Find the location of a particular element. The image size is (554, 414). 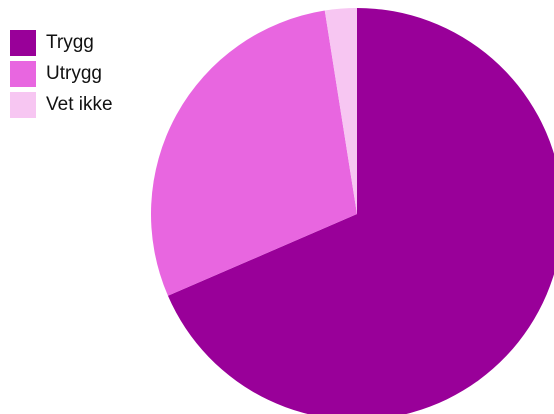

legend-swatch-utrygg is located at coordinates (23, 73).